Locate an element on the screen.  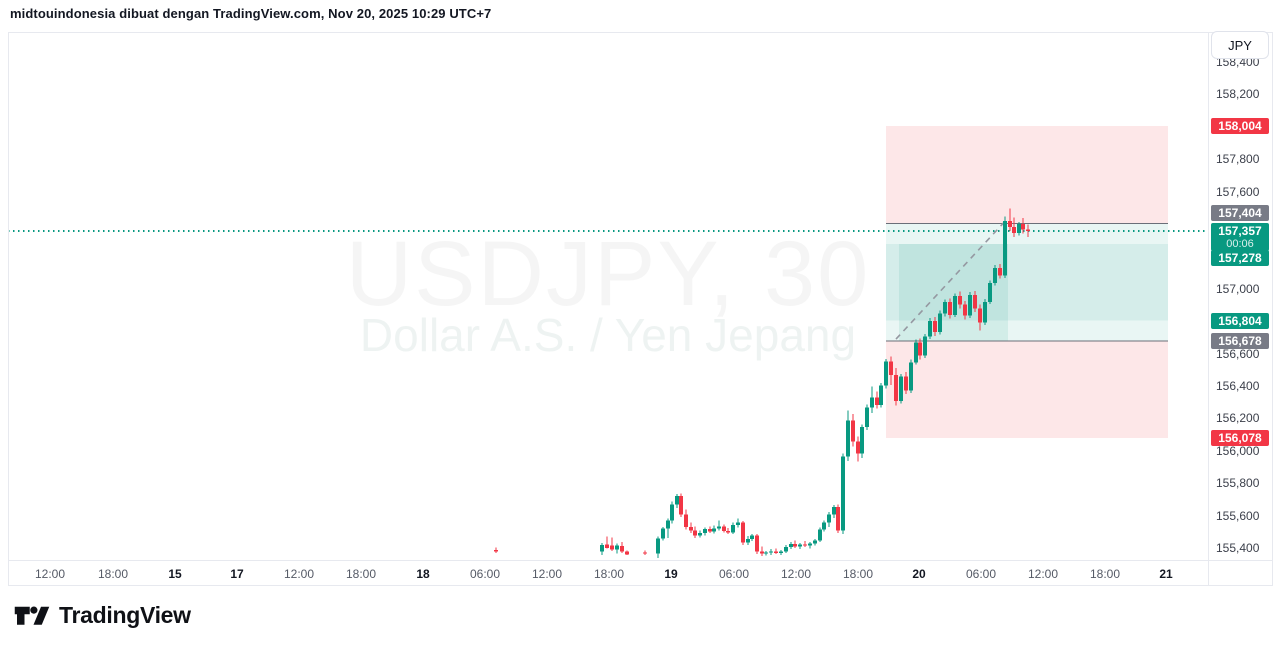
price-axis-label: 157,000 is located at coordinates (1238, 288).